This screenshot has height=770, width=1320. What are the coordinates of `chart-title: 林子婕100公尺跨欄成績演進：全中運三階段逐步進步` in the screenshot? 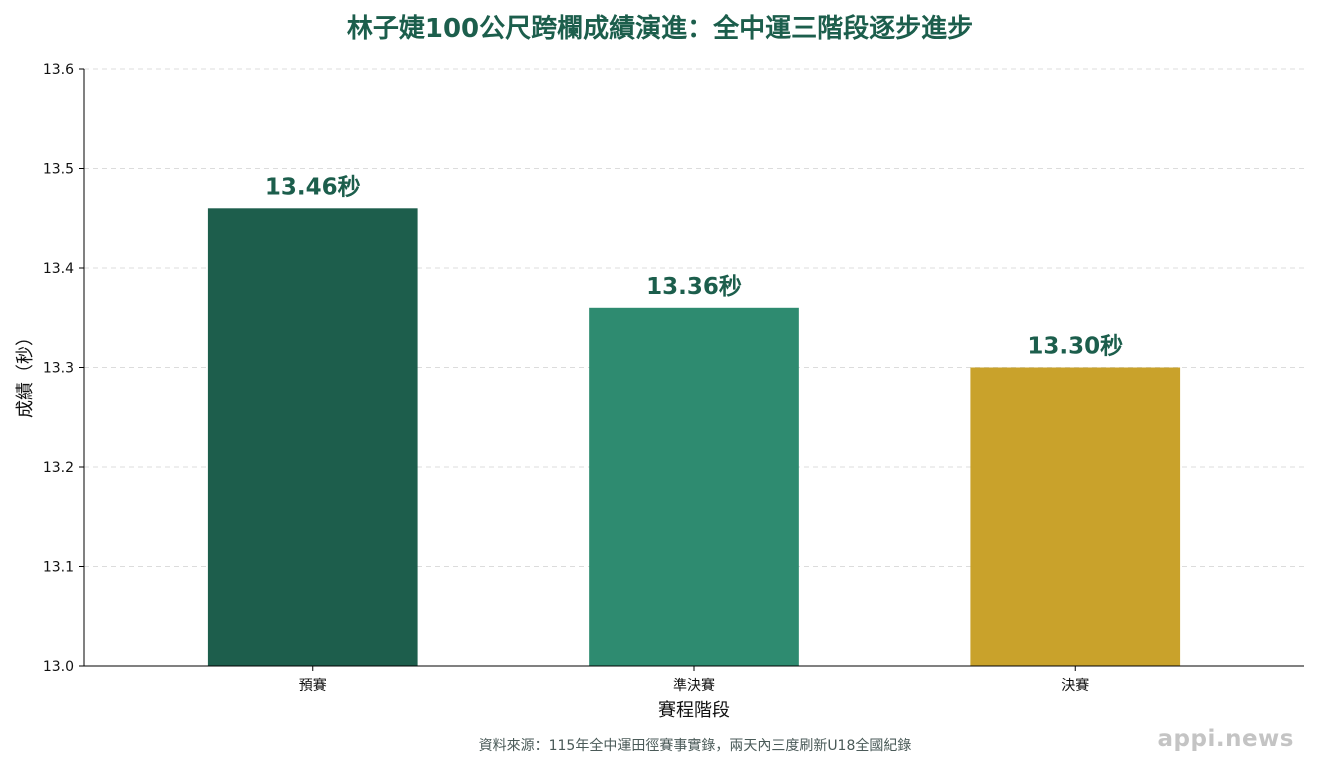 It's located at (660, 29).